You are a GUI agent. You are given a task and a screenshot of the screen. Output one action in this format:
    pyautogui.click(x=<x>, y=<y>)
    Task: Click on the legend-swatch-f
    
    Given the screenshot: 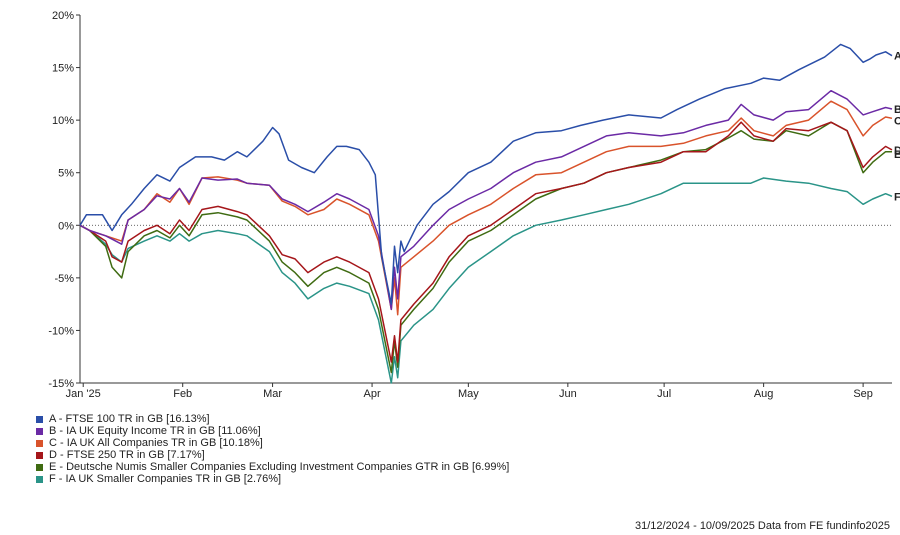 What is the action you would take?
    pyautogui.click(x=39, y=479)
    